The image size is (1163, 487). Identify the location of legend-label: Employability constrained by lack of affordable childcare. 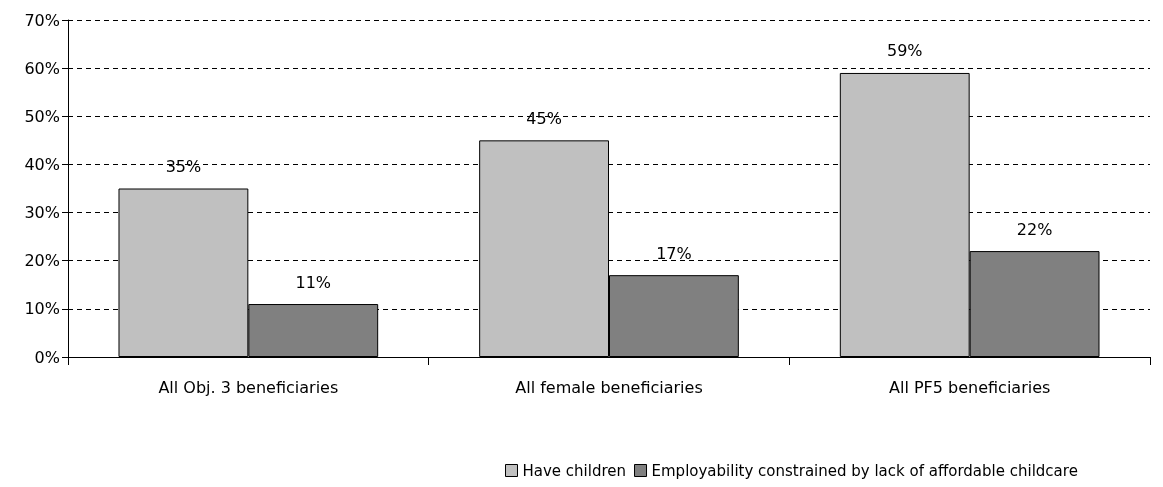
(864, 470).